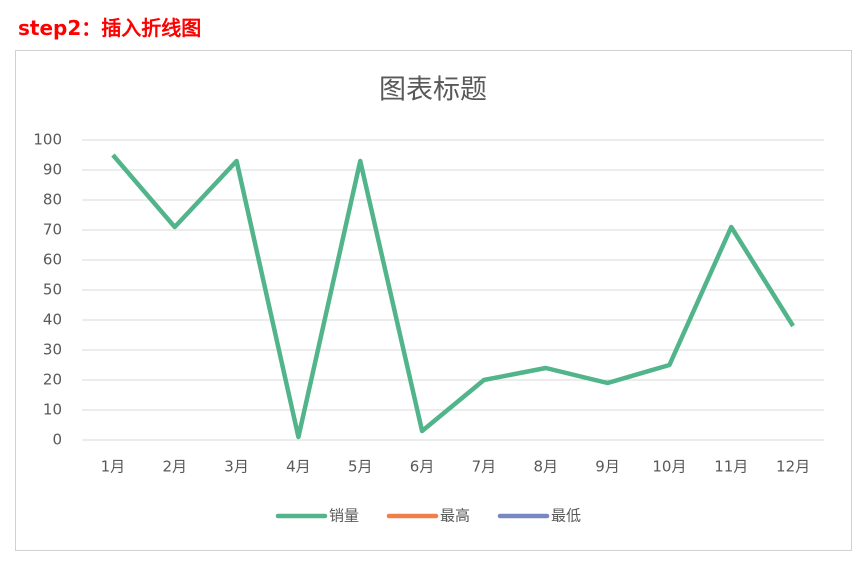 This screenshot has height=570, width=865. What do you see at coordinates (52, 170) in the screenshot?
I see `y-tick-label: 90` at bounding box center [52, 170].